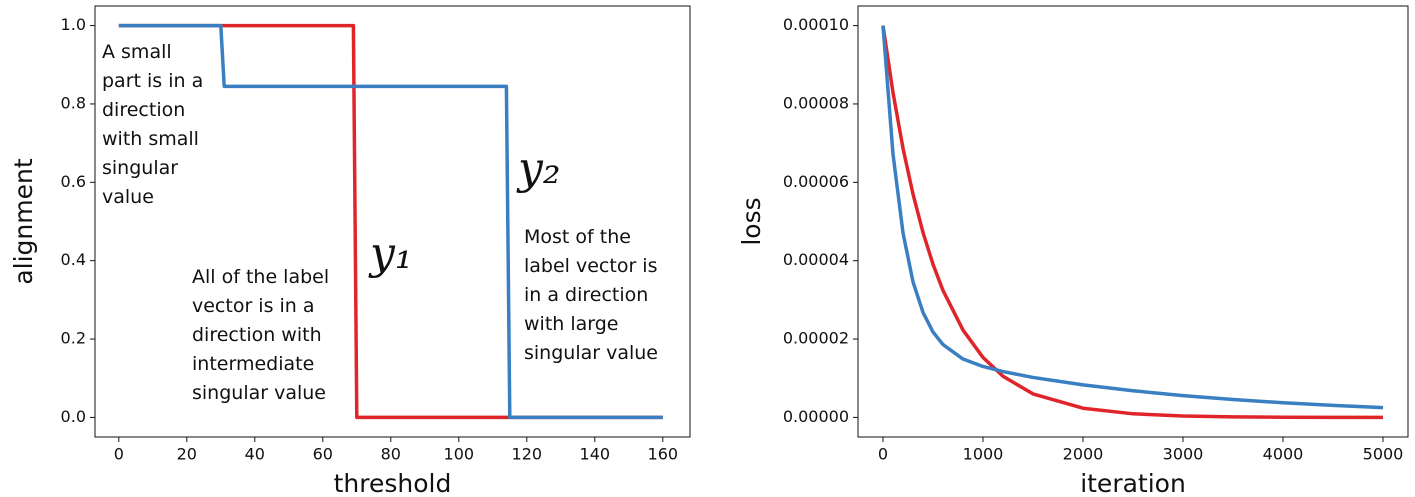  What do you see at coordinates (73, 102) in the screenshot?
I see `y-tick-label: 0.8` at bounding box center [73, 102].